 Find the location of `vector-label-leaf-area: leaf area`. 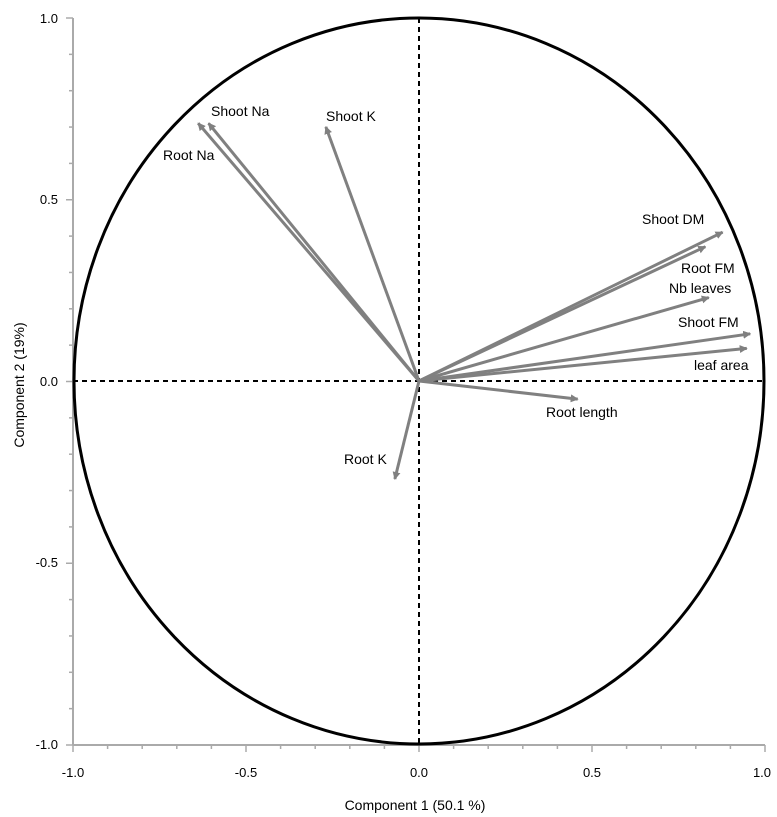

vector-label-leaf-area: leaf area is located at coordinates (721, 365).